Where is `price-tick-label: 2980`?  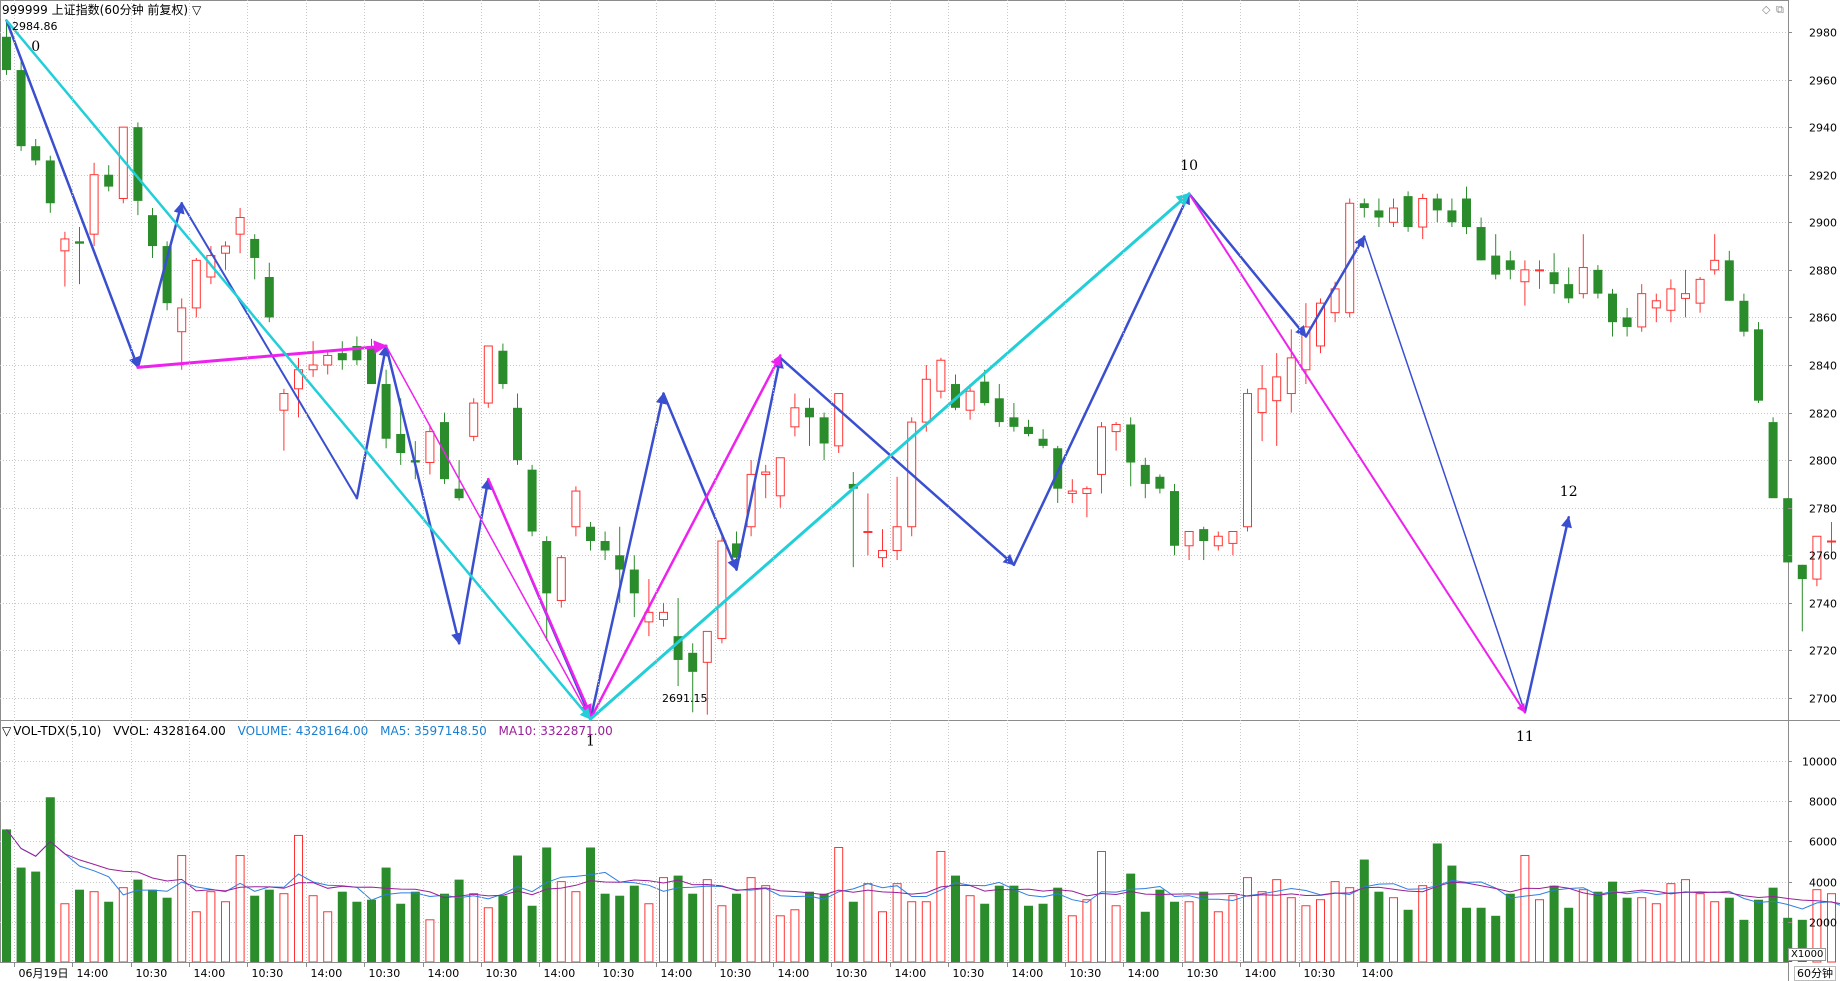 price-tick-label: 2980 is located at coordinates (1823, 33).